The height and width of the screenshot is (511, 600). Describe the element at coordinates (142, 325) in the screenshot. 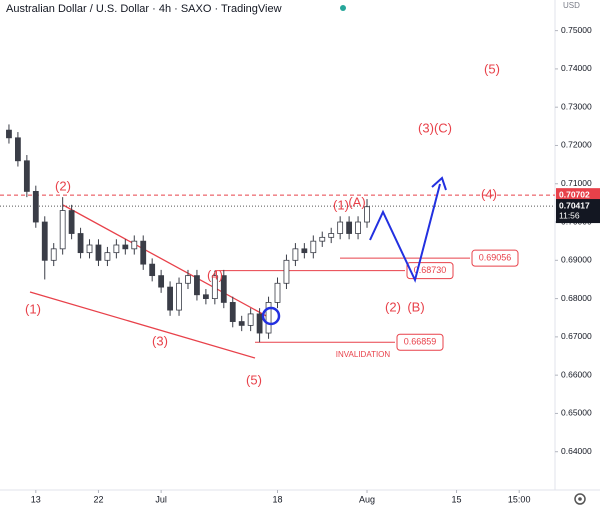

I see `wedge-lower` at that location.